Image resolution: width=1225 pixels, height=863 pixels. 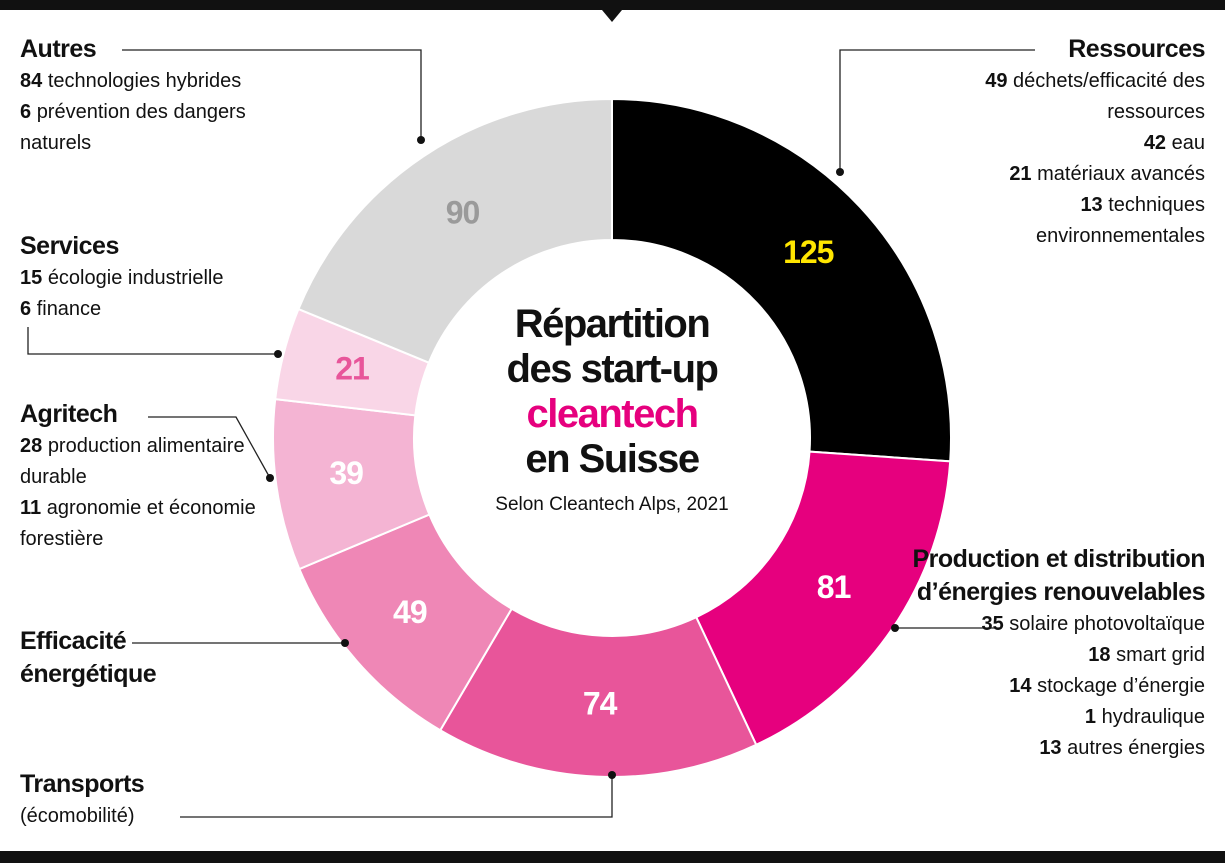 What do you see at coordinates (58, 49) in the screenshot?
I see `legend-name: Autres` at bounding box center [58, 49].